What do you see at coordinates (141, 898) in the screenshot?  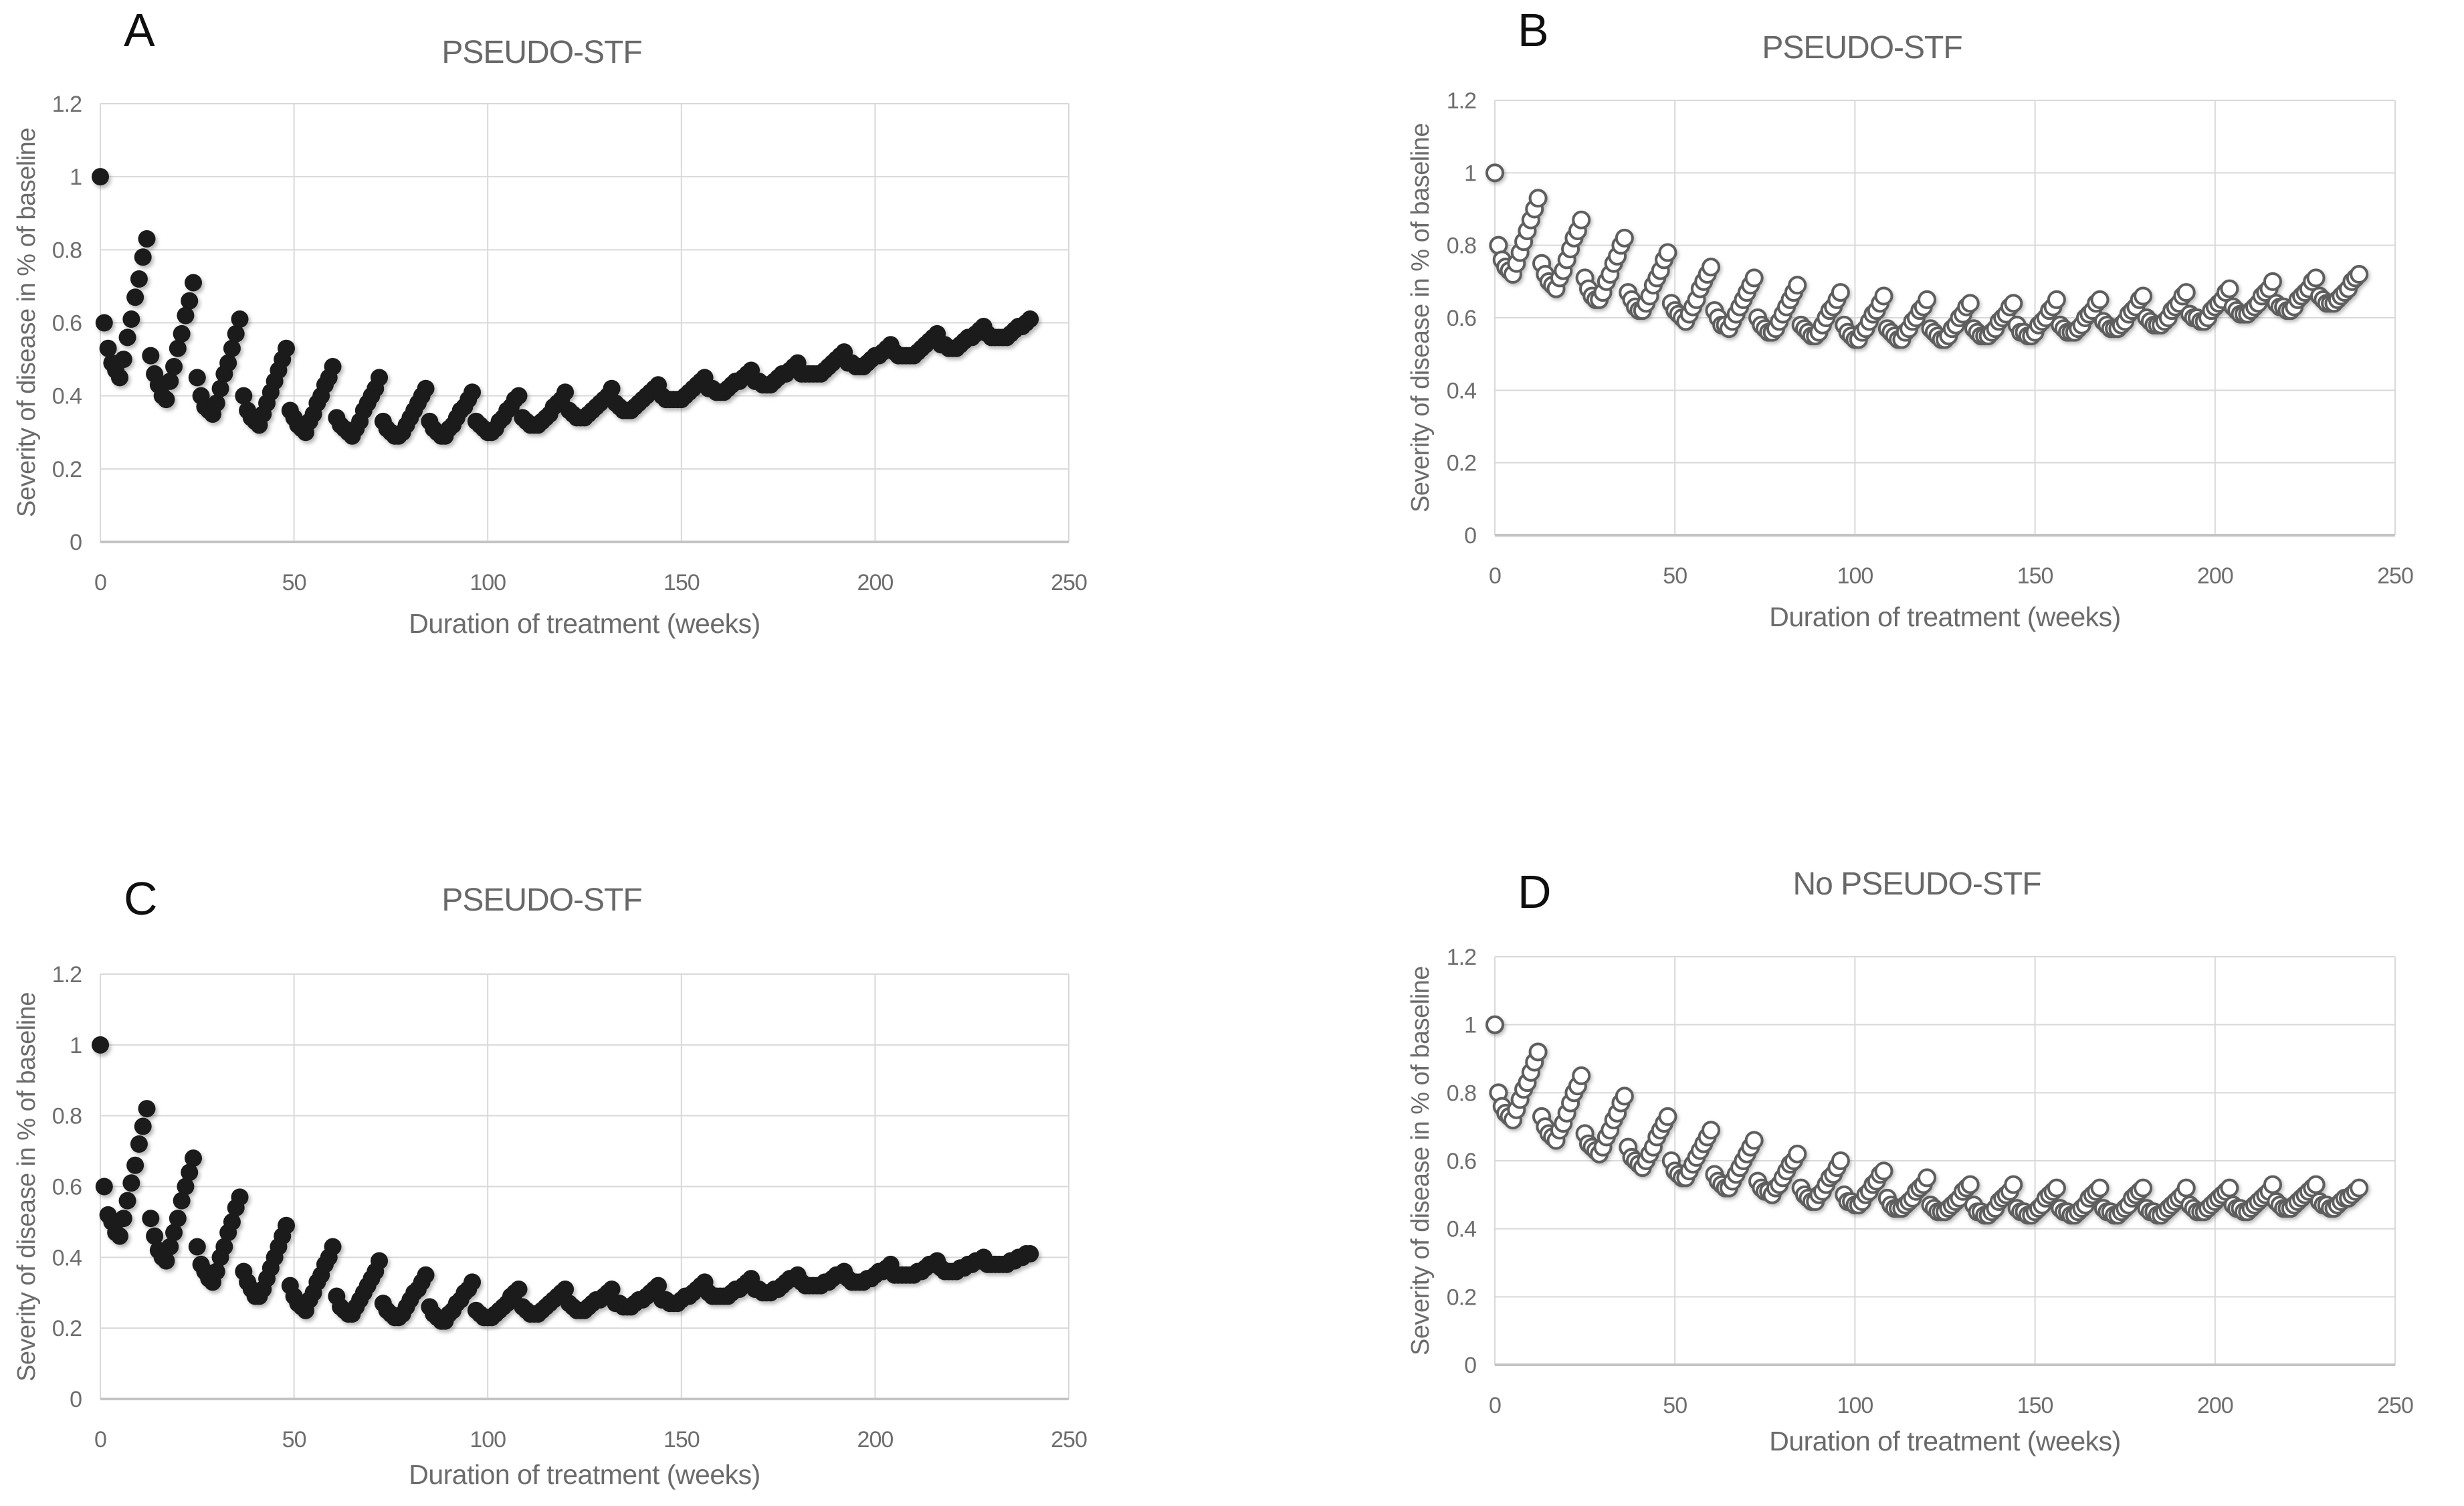 I see `panel-letter: C` at bounding box center [141, 898].